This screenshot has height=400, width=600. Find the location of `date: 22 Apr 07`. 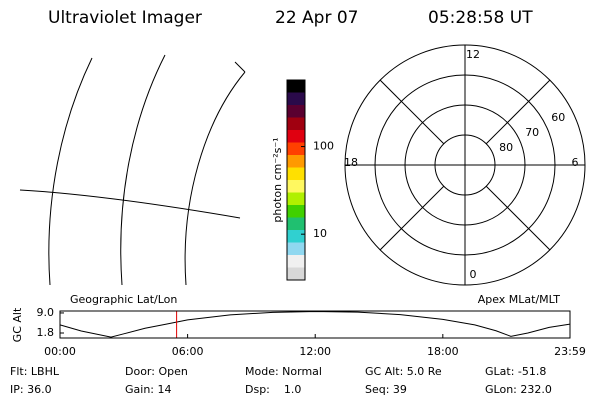

date: 22 Apr 07 is located at coordinates (316, 18).